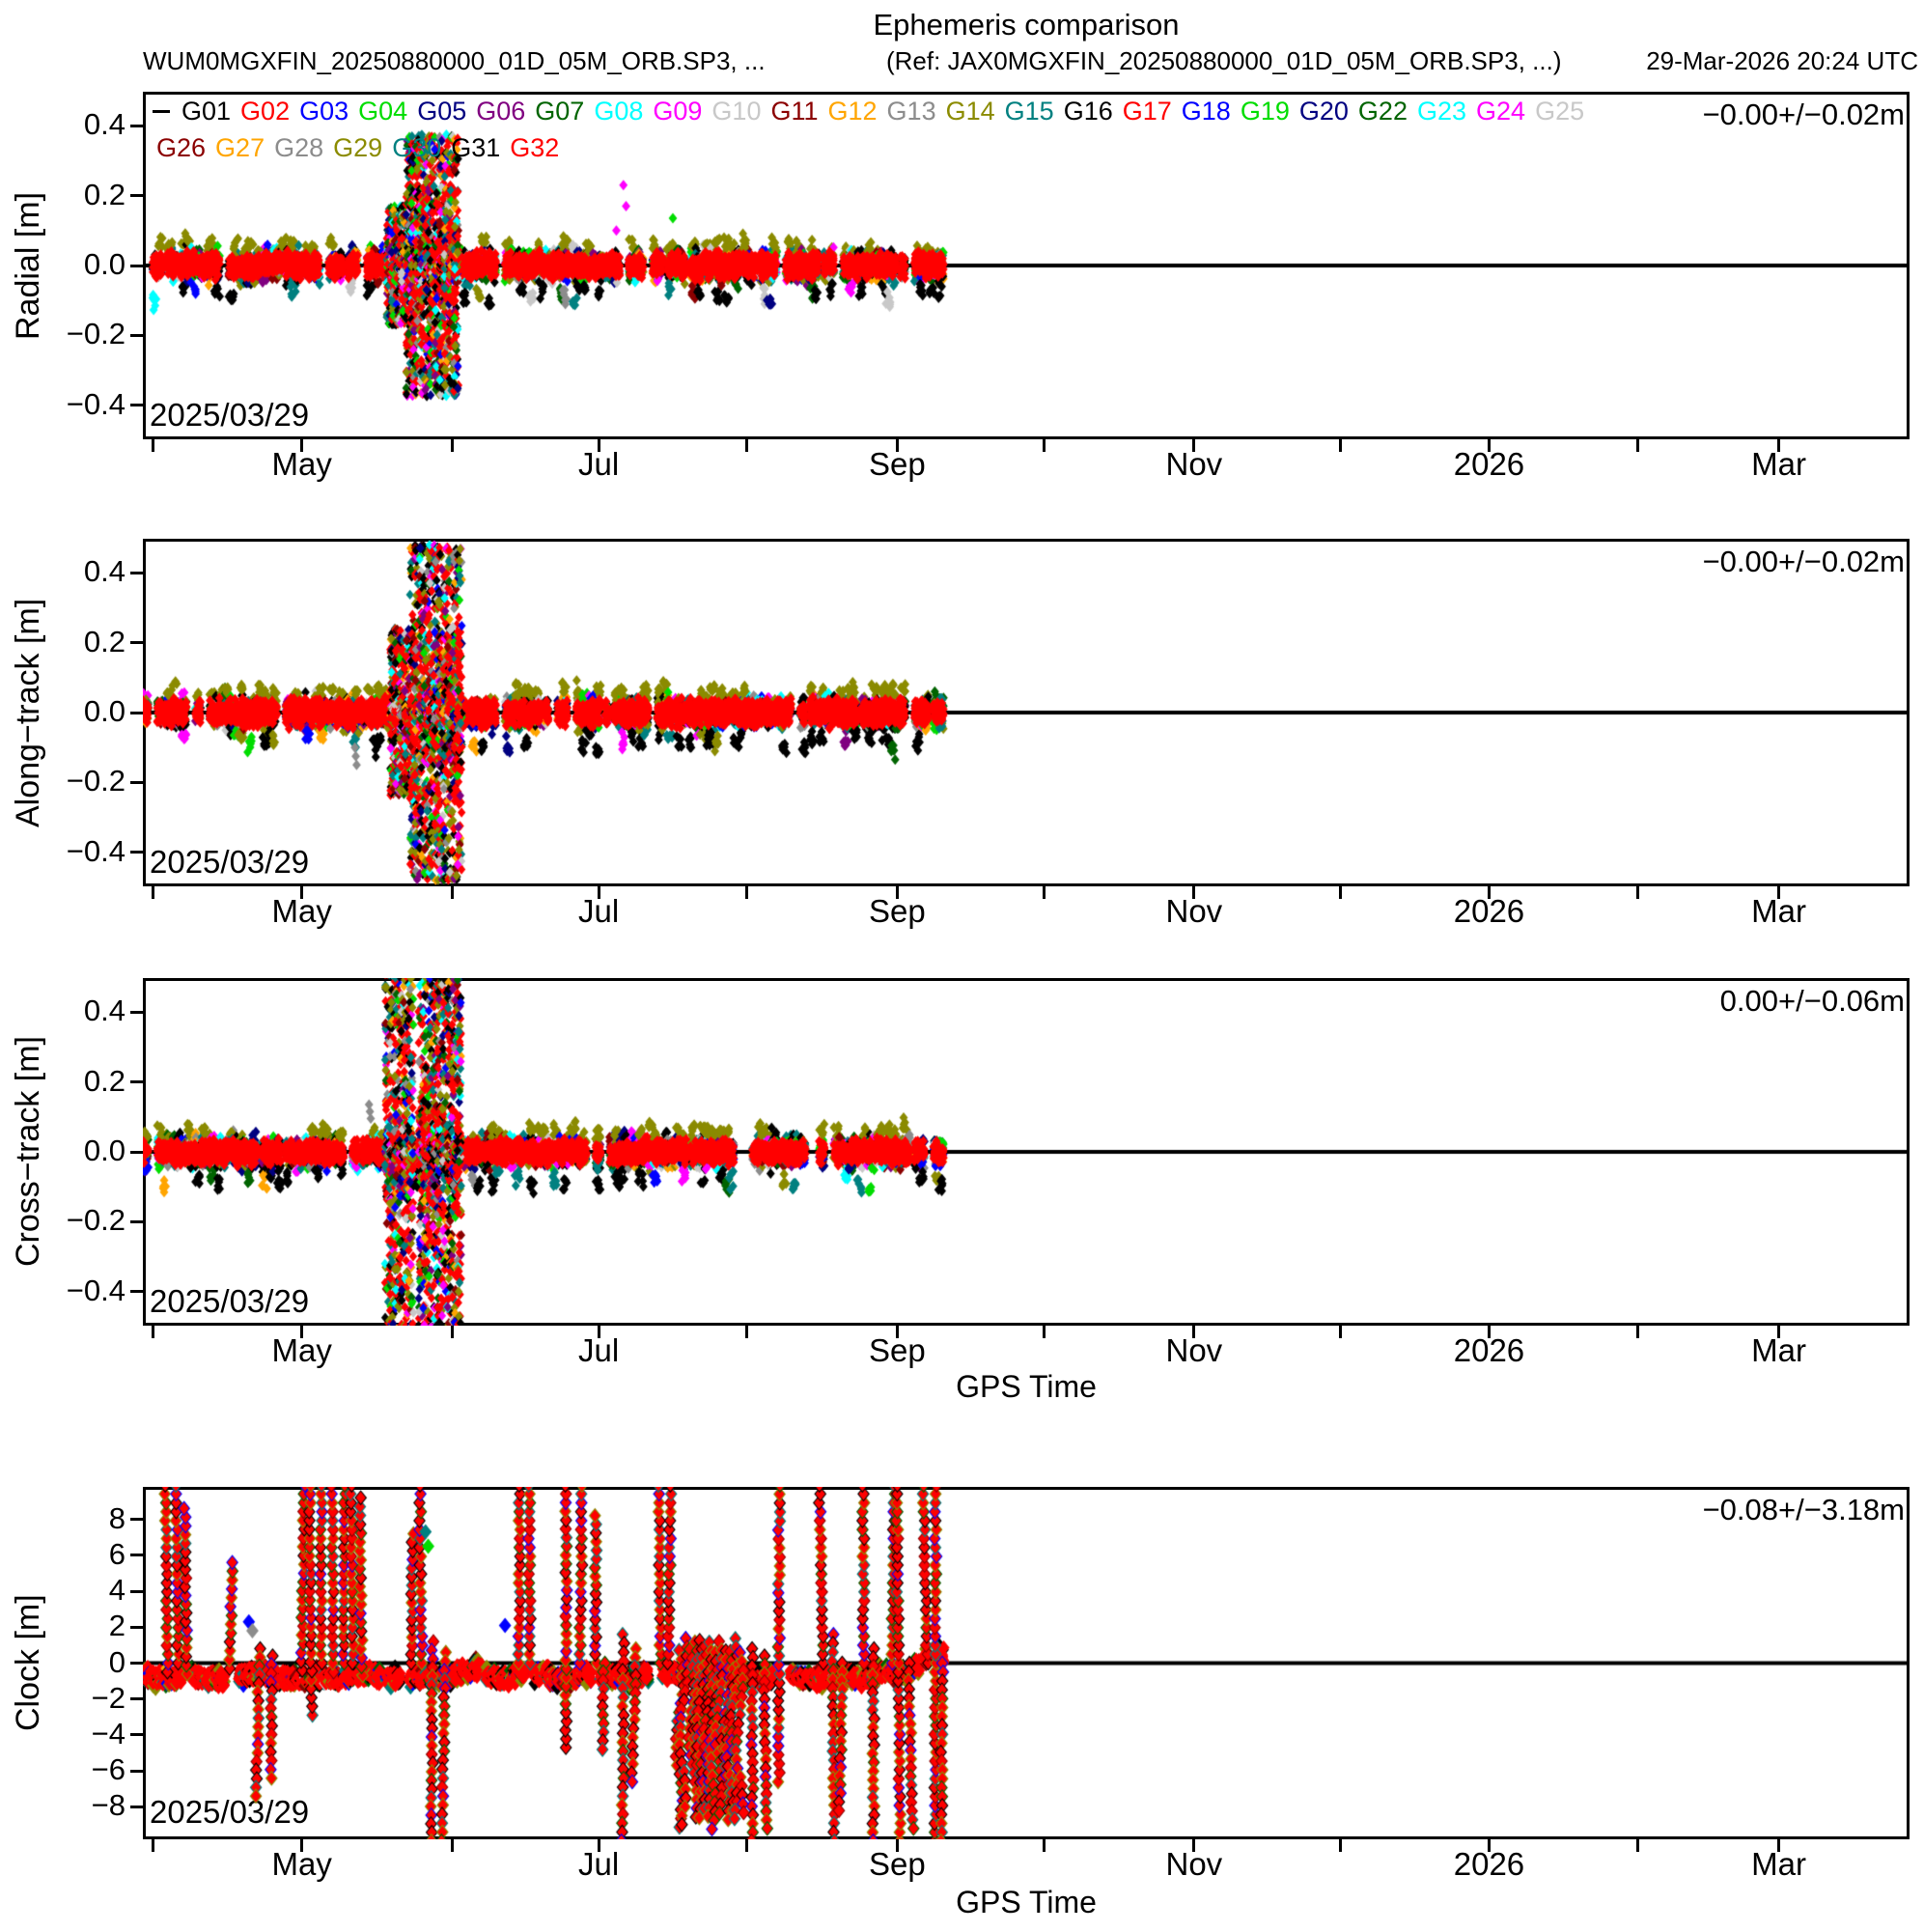 The image size is (1924, 1932). Describe the element at coordinates (95, 1221) in the screenshot. I see `y-tick-label-cross-track-3: −0.2` at that location.